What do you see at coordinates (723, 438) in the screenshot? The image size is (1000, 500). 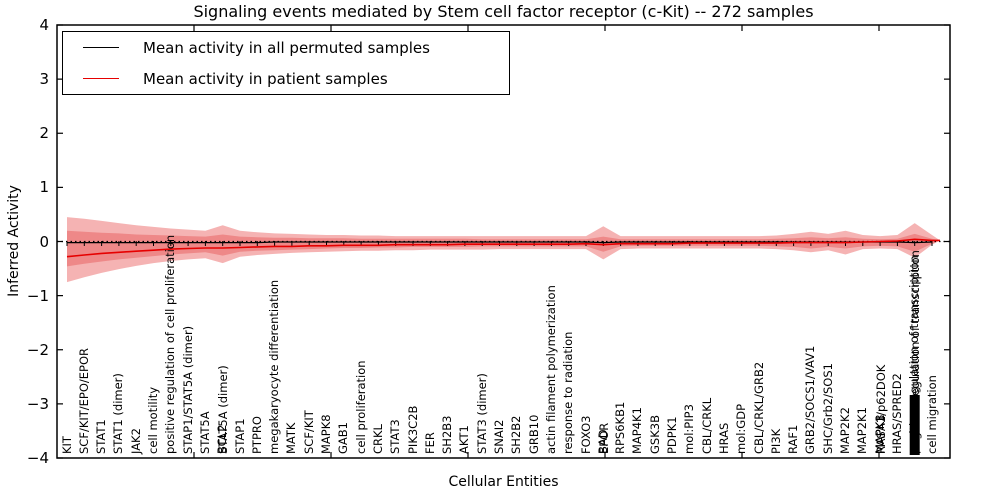 I see `x-tick-label: HRAS` at bounding box center [723, 438].